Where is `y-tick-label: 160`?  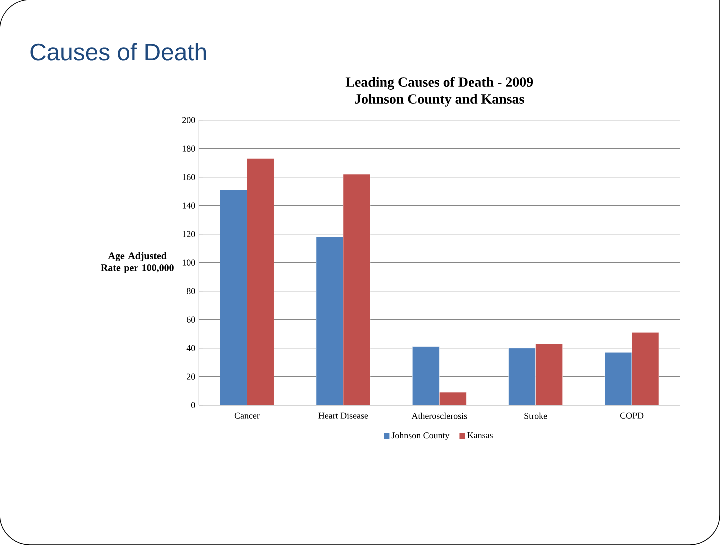
y-tick-label: 160 is located at coordinates (189, 177).